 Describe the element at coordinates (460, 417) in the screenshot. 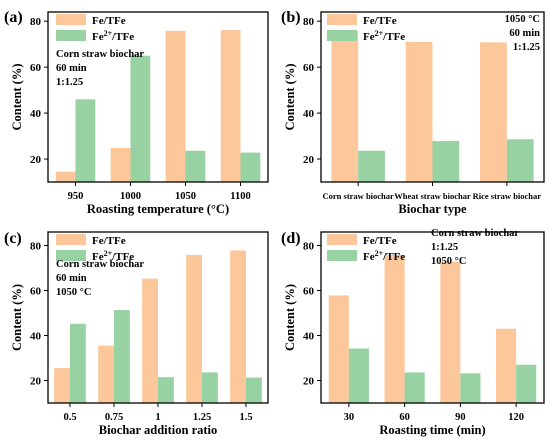

I see `x-tick-label: 90` at that location.